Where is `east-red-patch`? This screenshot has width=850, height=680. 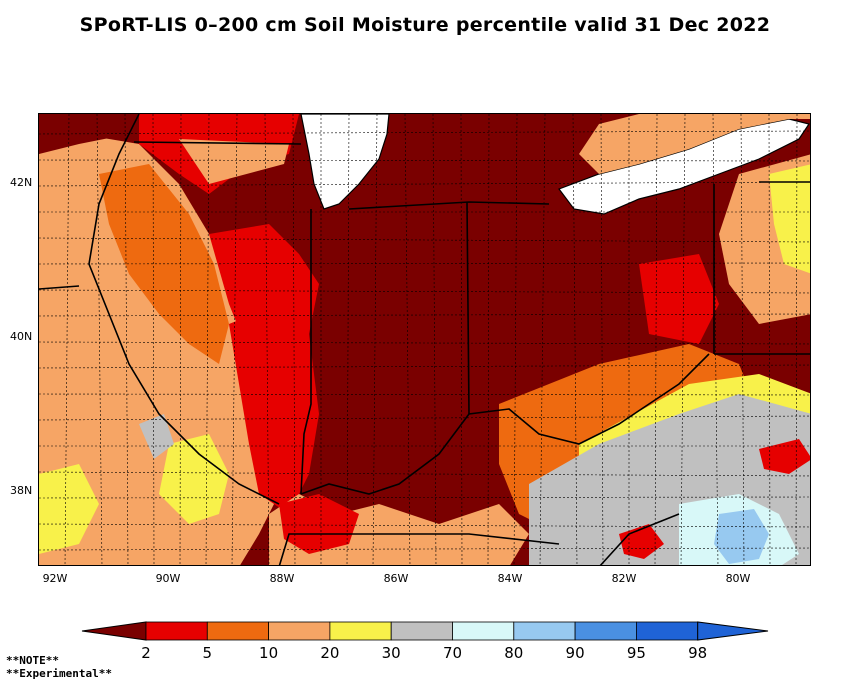
east-red-patch is located at coordinates (679, 299).